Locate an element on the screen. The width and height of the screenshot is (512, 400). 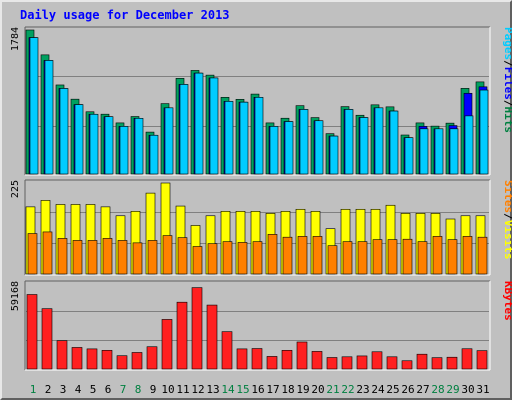
x-tick-label: 19 is located at coordinates (302, 389).